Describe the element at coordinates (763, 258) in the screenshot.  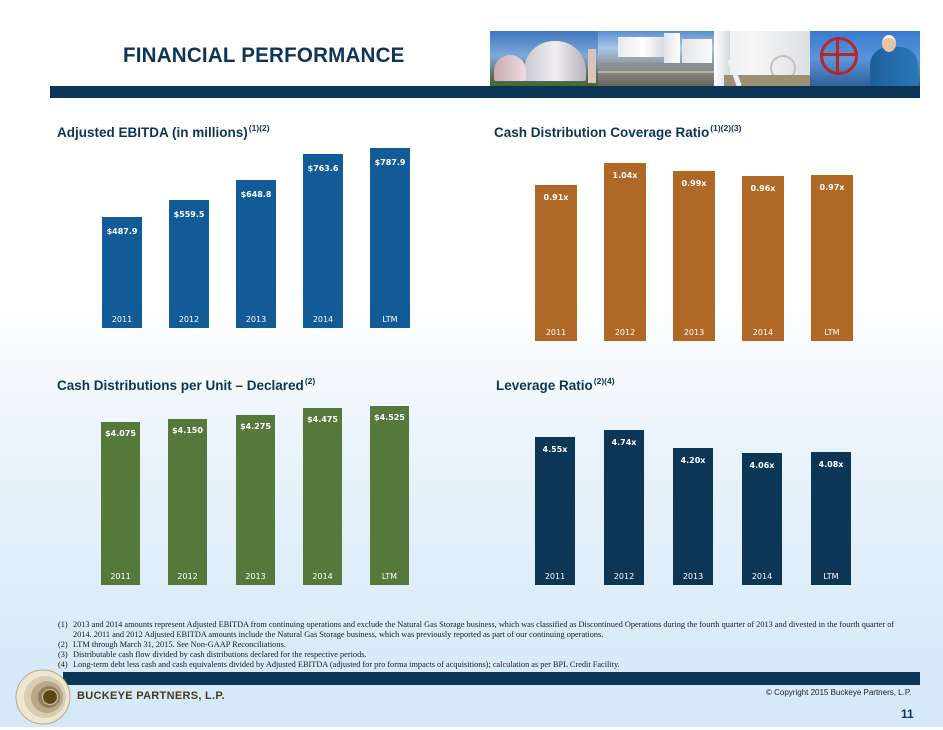
I see `bar-2014: 0.96x 2014` at that location.